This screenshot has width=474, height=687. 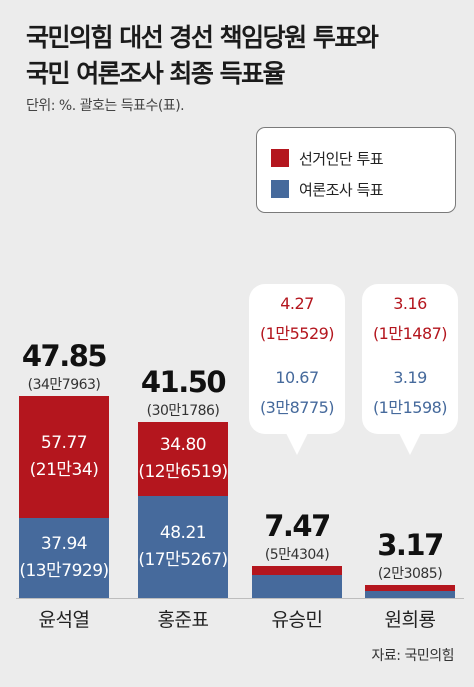 I want to click on legend-swatch-party, so click(x=280, y=158).